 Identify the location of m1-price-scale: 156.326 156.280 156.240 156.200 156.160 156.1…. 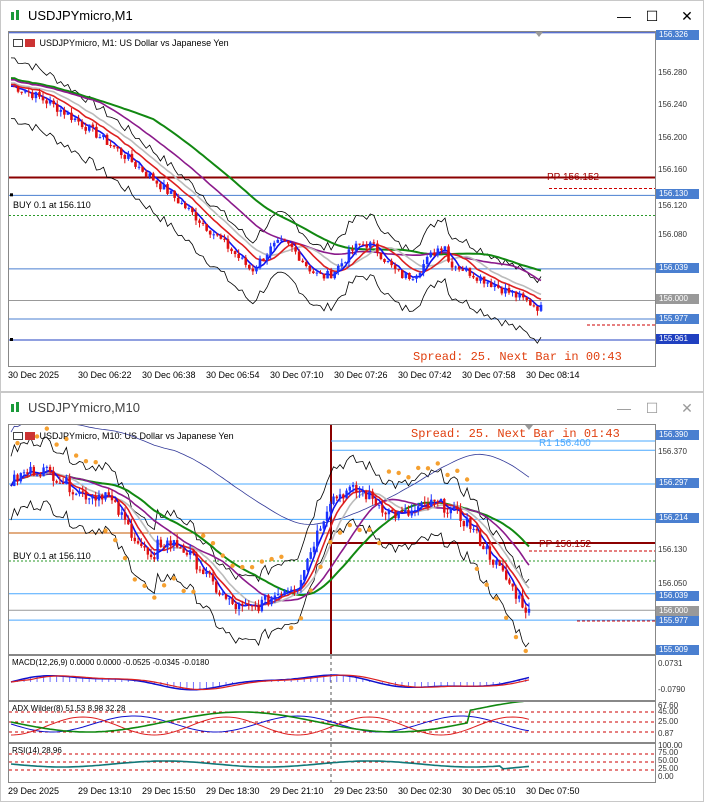
(678, 198).